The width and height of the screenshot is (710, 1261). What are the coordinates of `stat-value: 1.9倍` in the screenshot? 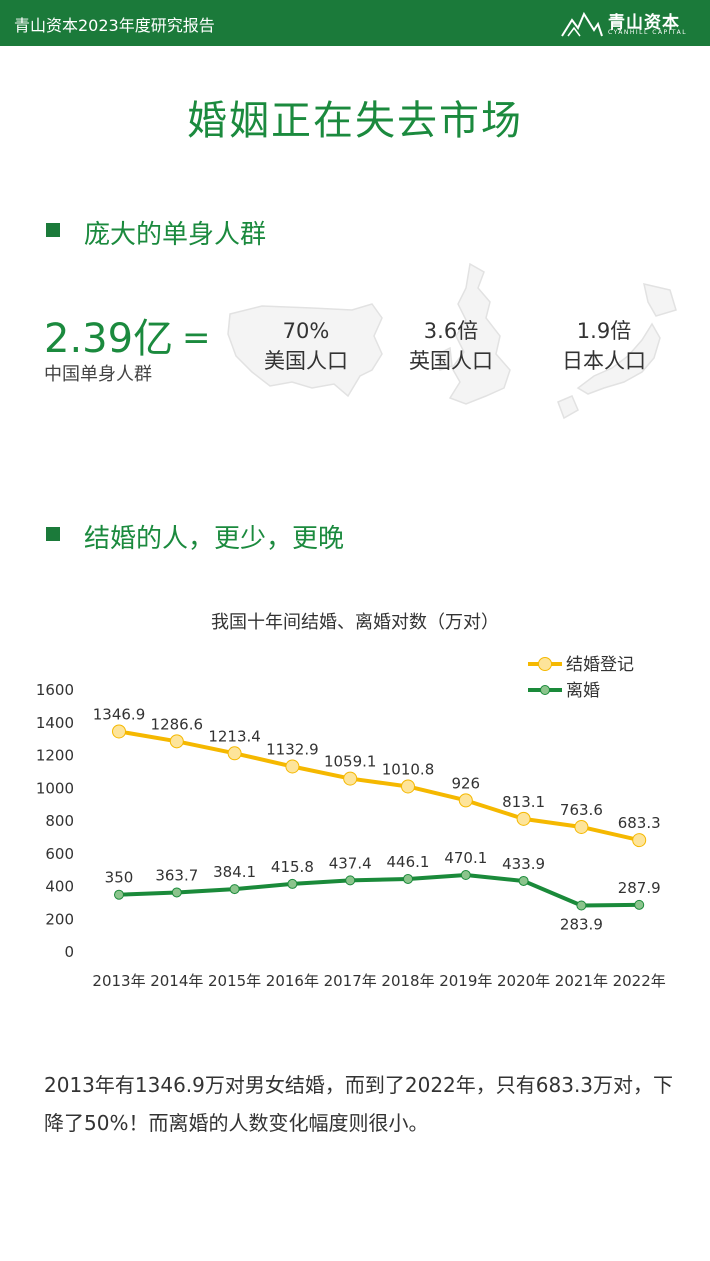 It's located at (604, 331).